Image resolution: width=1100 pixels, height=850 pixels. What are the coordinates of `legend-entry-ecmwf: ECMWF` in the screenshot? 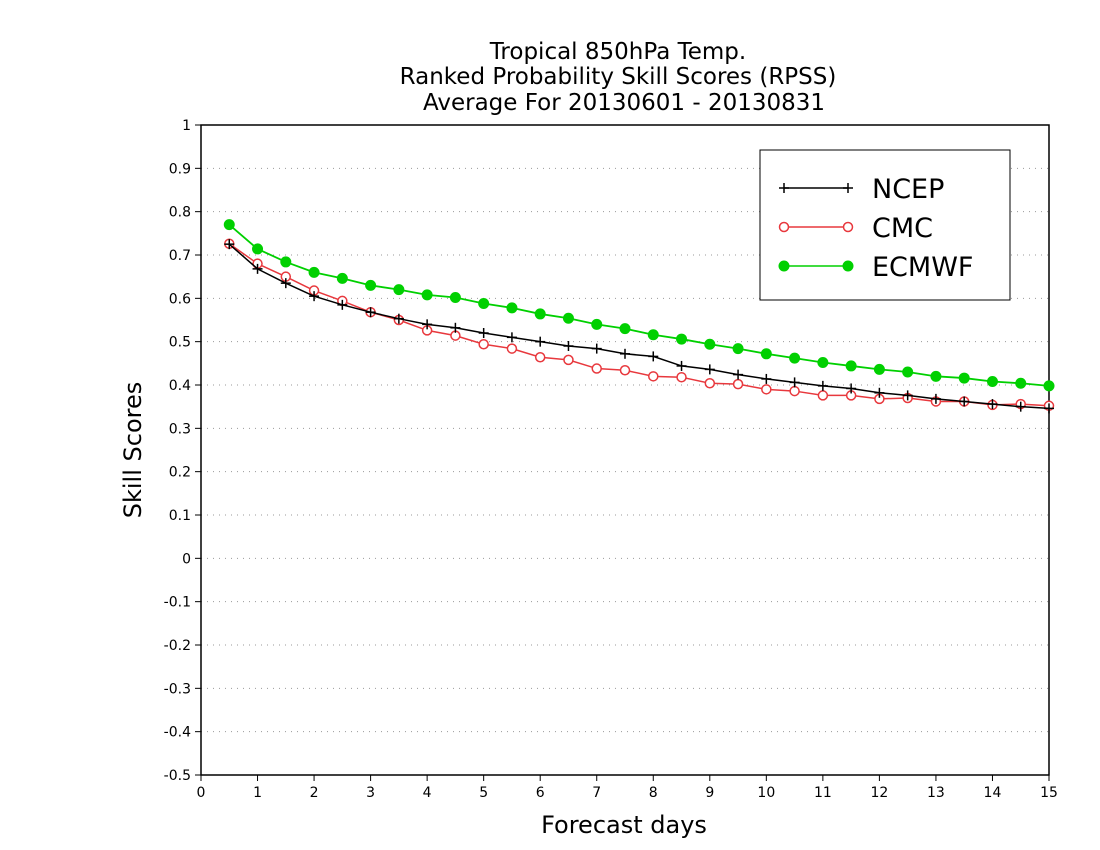 It's located at (875, 267).